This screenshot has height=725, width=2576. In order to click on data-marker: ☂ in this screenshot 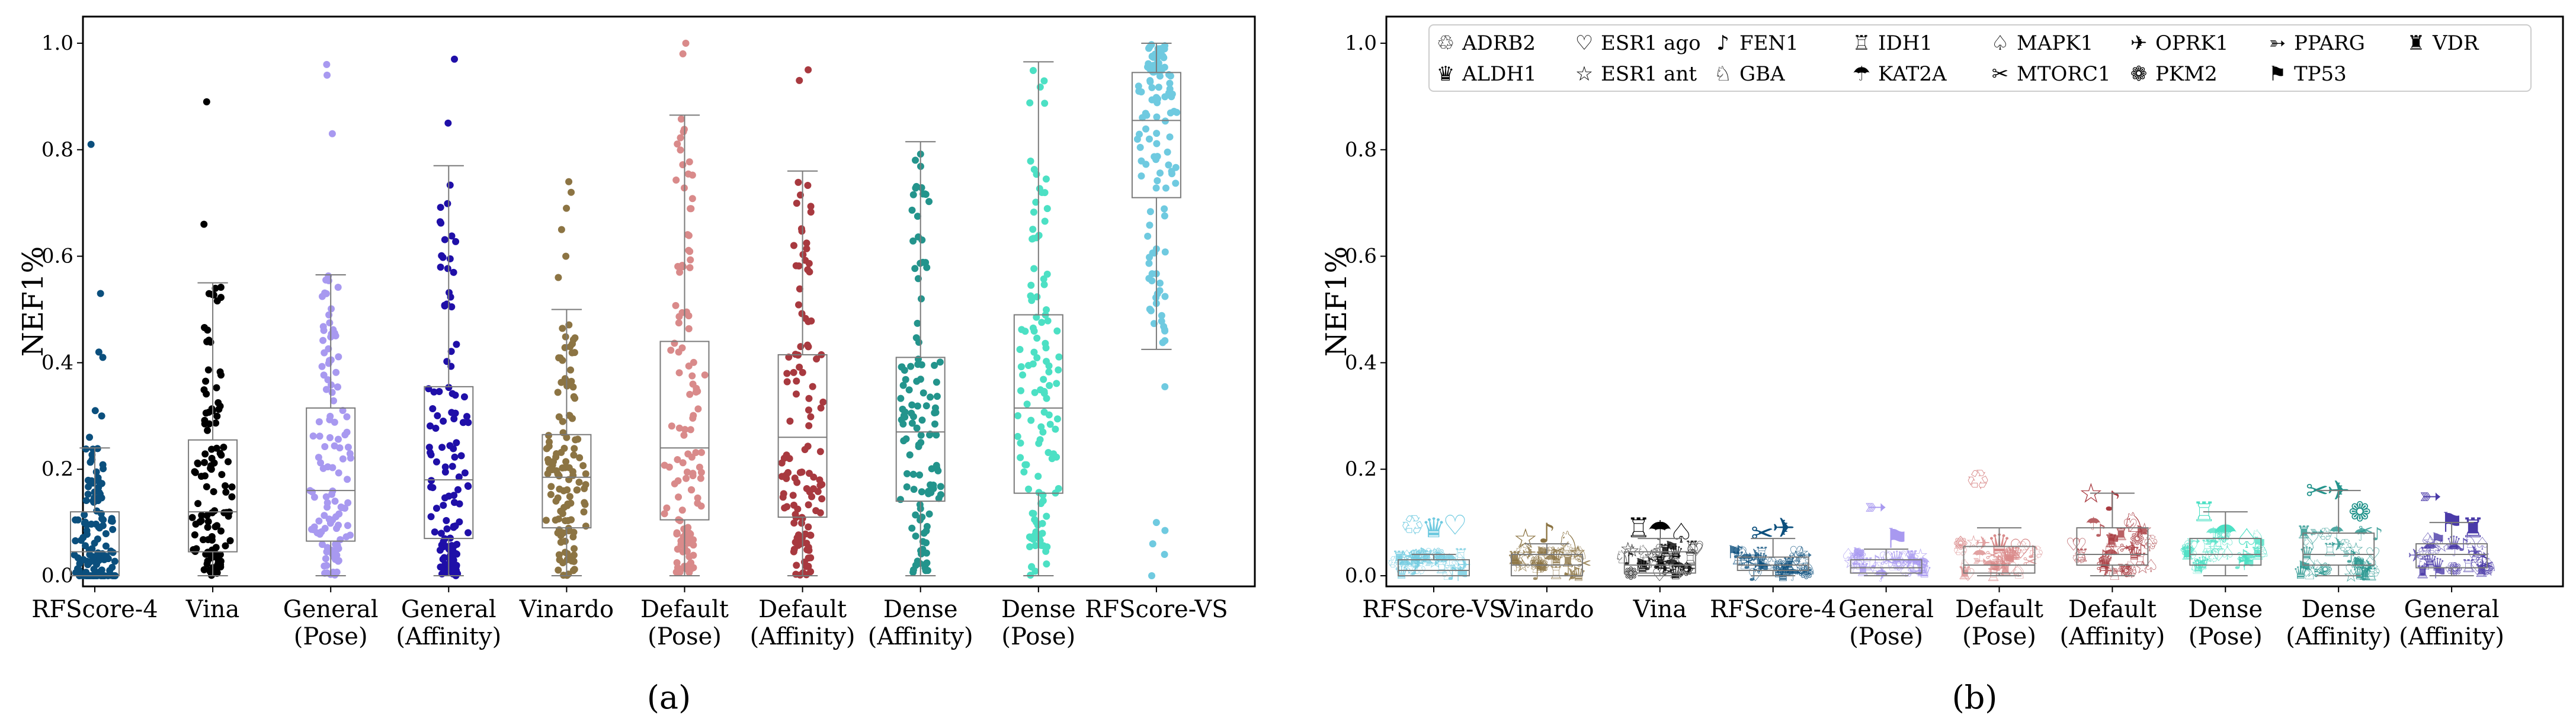, I will do `click(2213, 534)`.